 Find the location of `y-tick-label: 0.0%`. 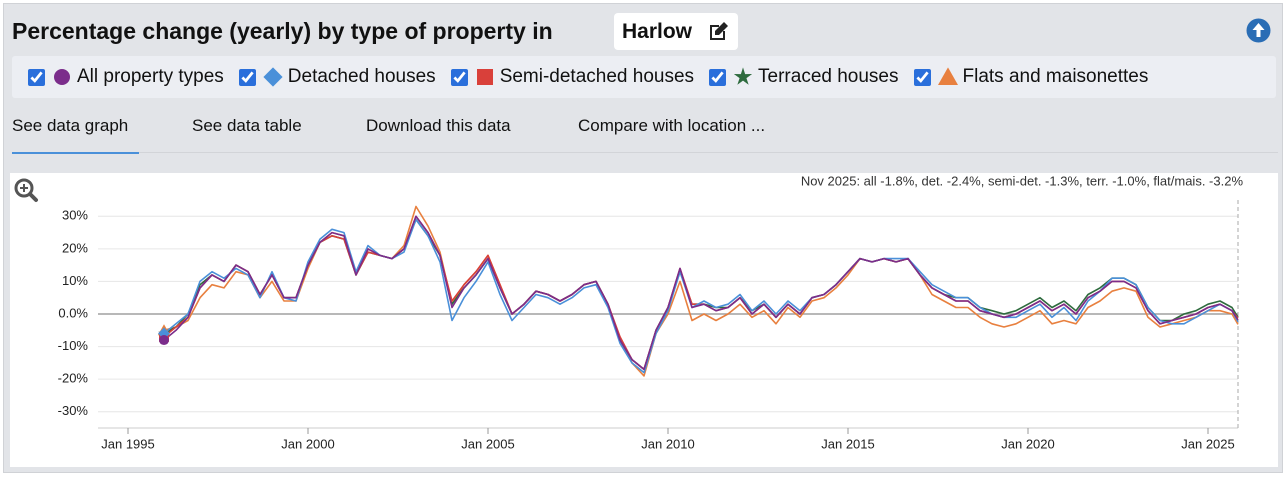

y-tick-label: 0.0% is located at coordinates (73, 312).